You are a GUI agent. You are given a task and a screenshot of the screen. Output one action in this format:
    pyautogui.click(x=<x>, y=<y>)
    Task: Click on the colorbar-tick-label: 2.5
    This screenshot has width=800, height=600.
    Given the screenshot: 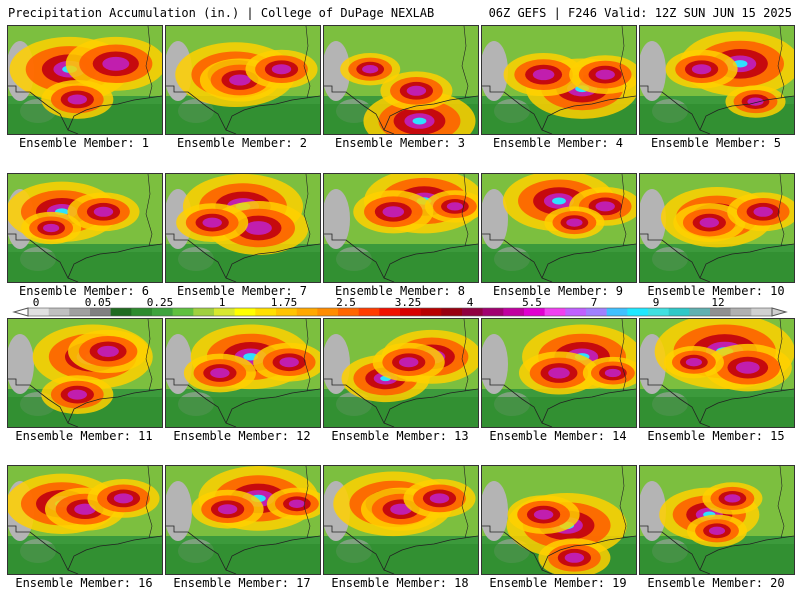 What is the action you would take?
    pyautogui.click(x=346, y=302)
    